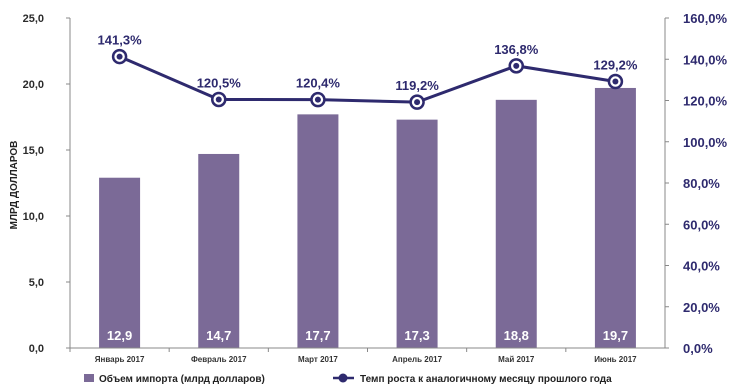  Describe the element at coordinates (417, 359) in the screenshot. I see `category-label: Апрель 2017` at that location.